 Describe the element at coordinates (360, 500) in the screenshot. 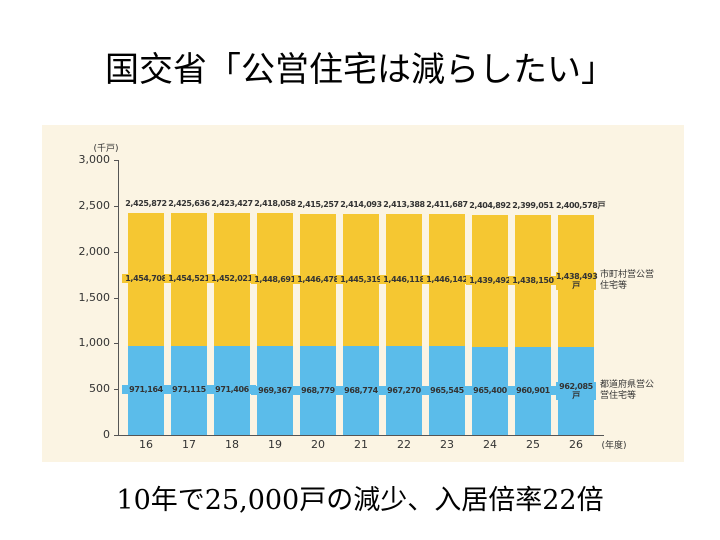

I see `slide-subtitle: 10年で25,000戸の減少、入居倍率22倍` at that location.